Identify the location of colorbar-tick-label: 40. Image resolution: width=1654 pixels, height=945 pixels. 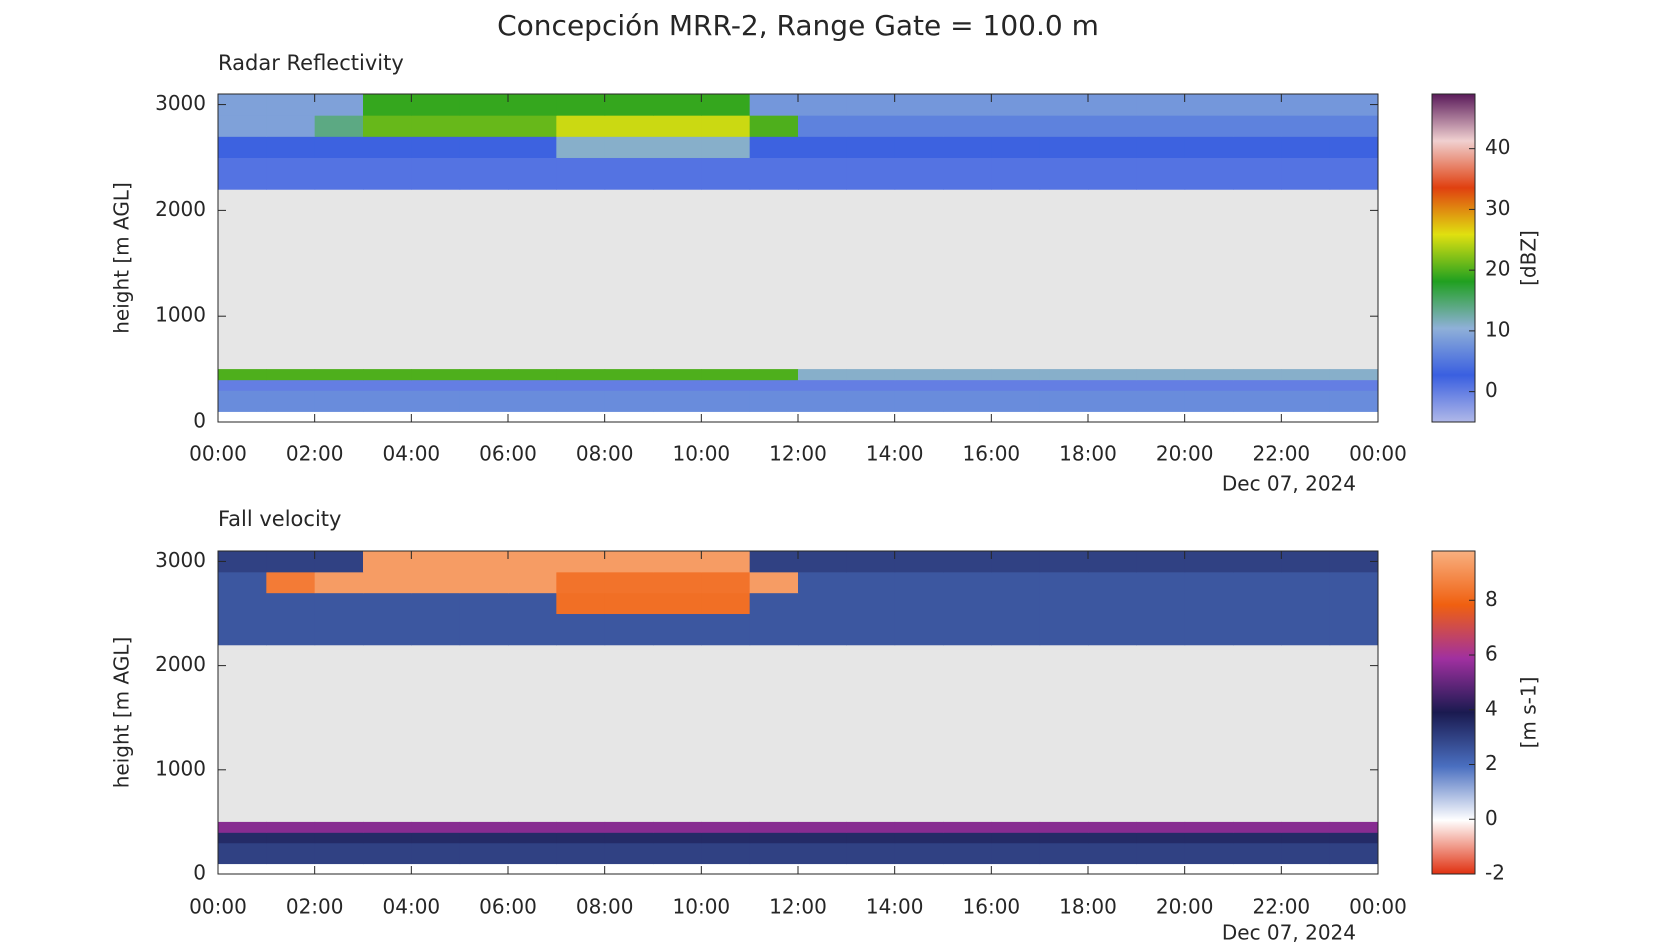
(1497, 147).